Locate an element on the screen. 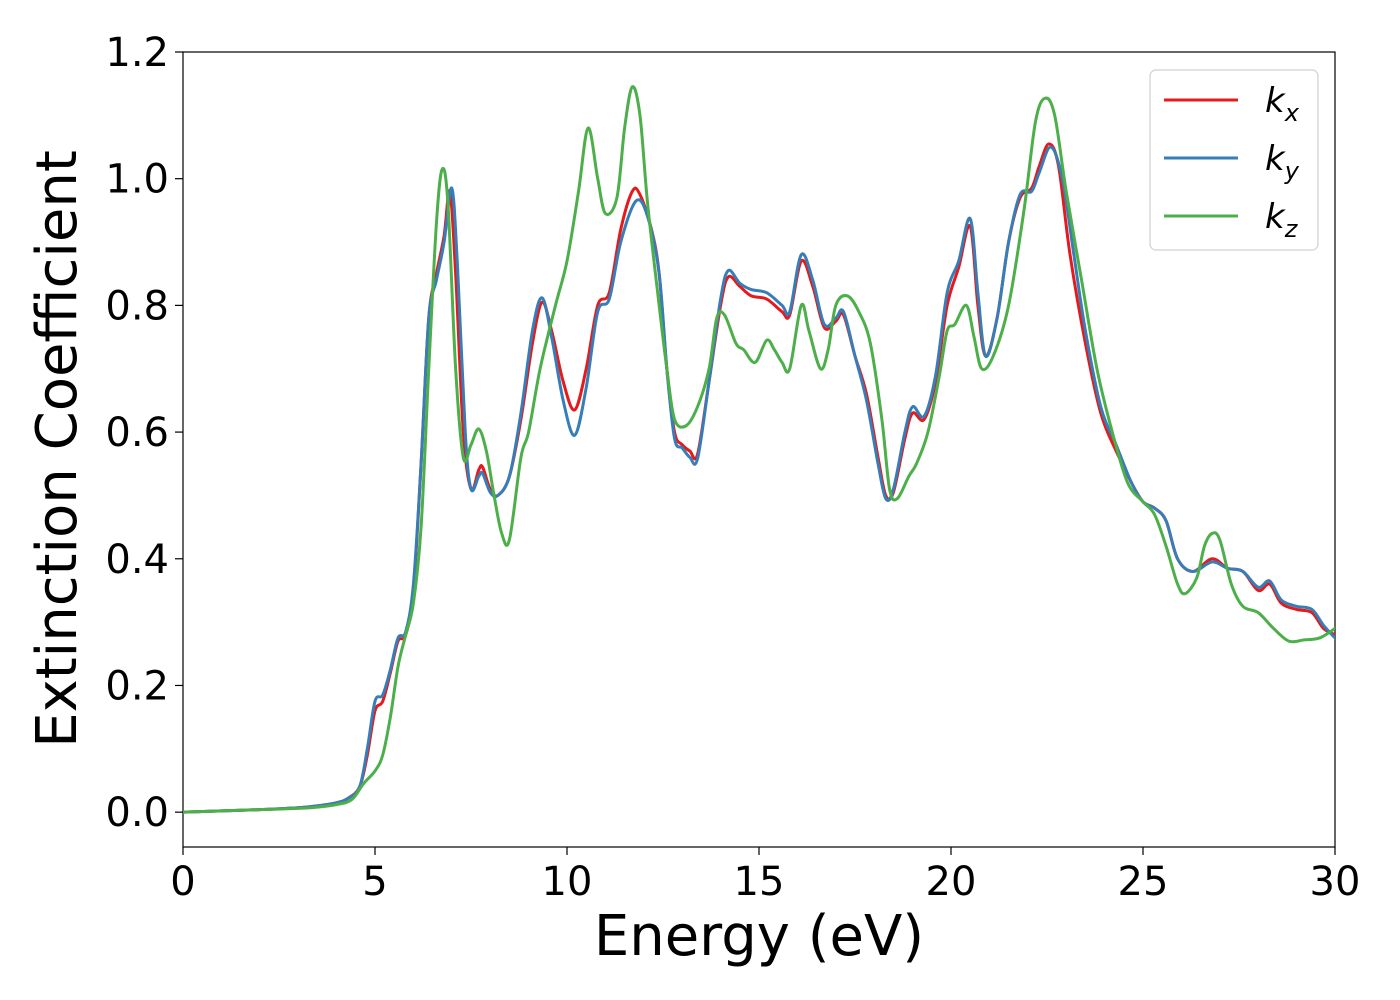 The width and height of the screenshot is (1400, 1000). x-axis-ticks: 0 5 10 15 20 25 30 is located at coordinates (765, 876).